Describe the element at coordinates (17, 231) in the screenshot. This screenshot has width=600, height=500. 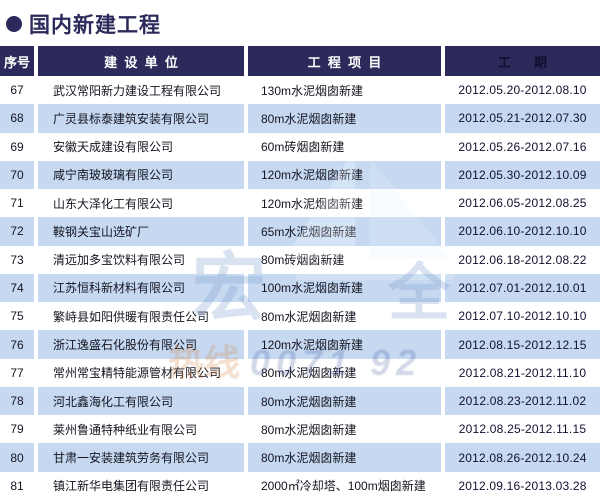
I see `cell-no: 72` at that location.